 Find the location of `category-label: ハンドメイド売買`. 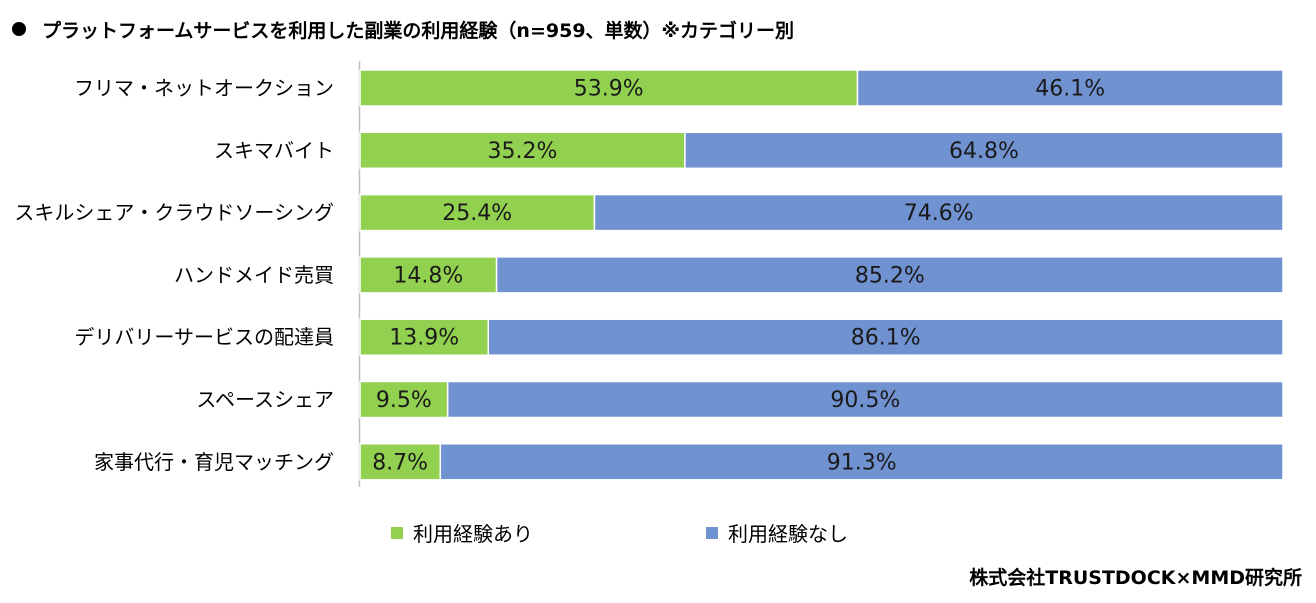

category-label: ハンドメイド売買 is located at coordinates (254, 275).